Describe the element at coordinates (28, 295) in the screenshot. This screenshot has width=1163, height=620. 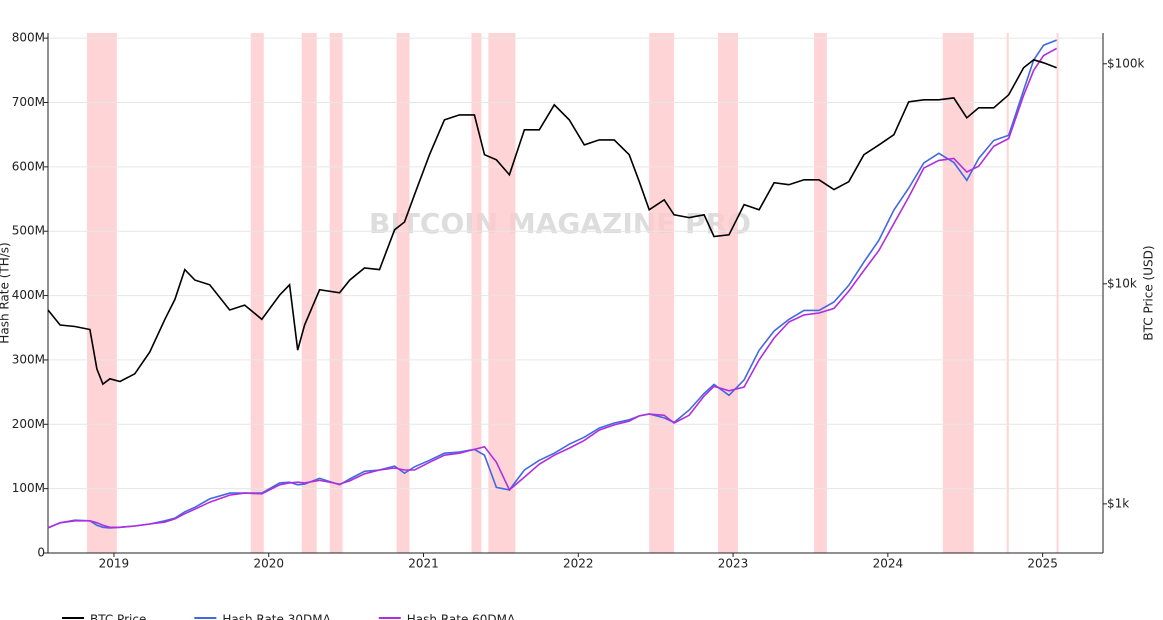
I see `y-tick-label: 400M` at that location.